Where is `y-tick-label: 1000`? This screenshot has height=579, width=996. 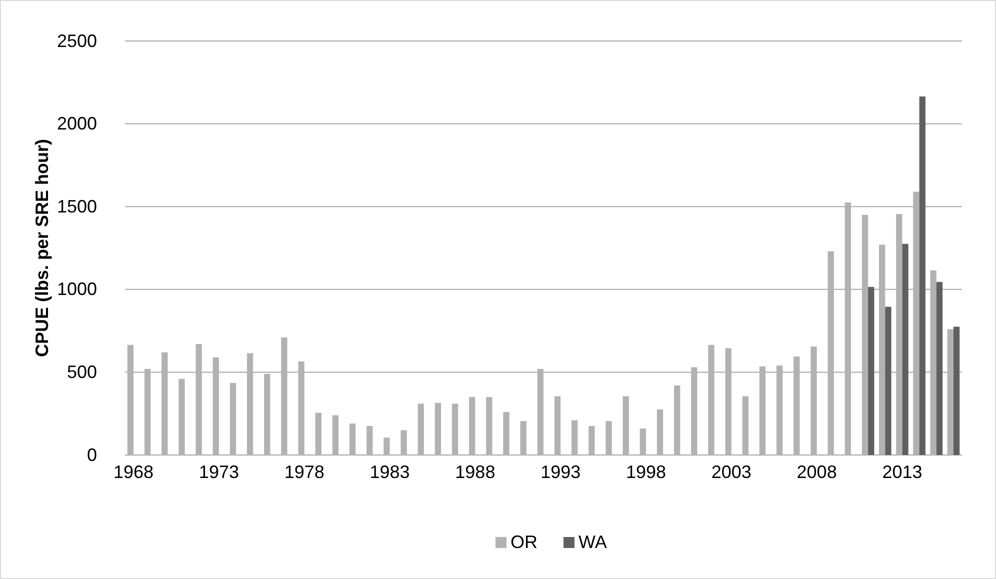 y-tick-label: 1000 is located at coordinates (76, 289).